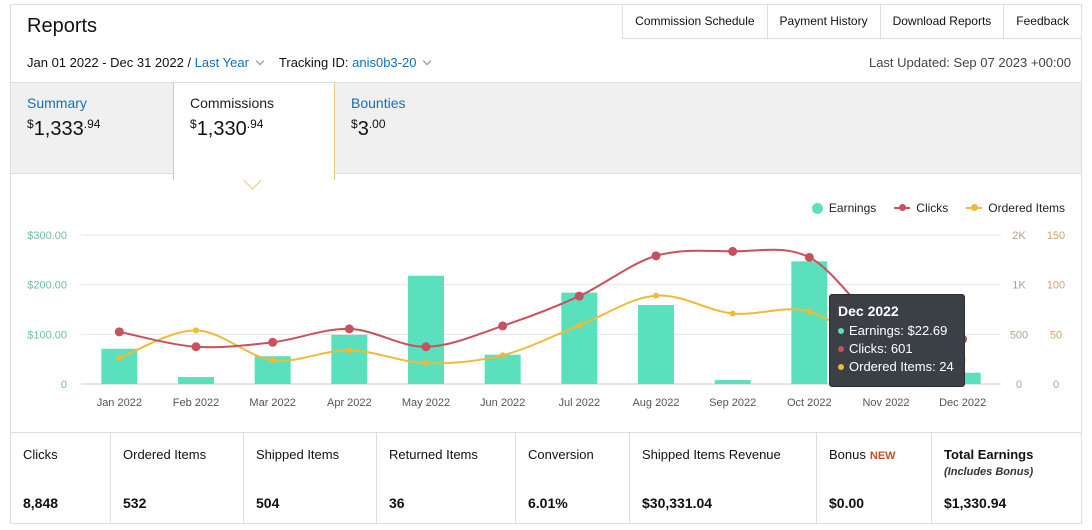  I want to click on chart-legend: Earnings Clicks Ordered Items, so click(929, 208).